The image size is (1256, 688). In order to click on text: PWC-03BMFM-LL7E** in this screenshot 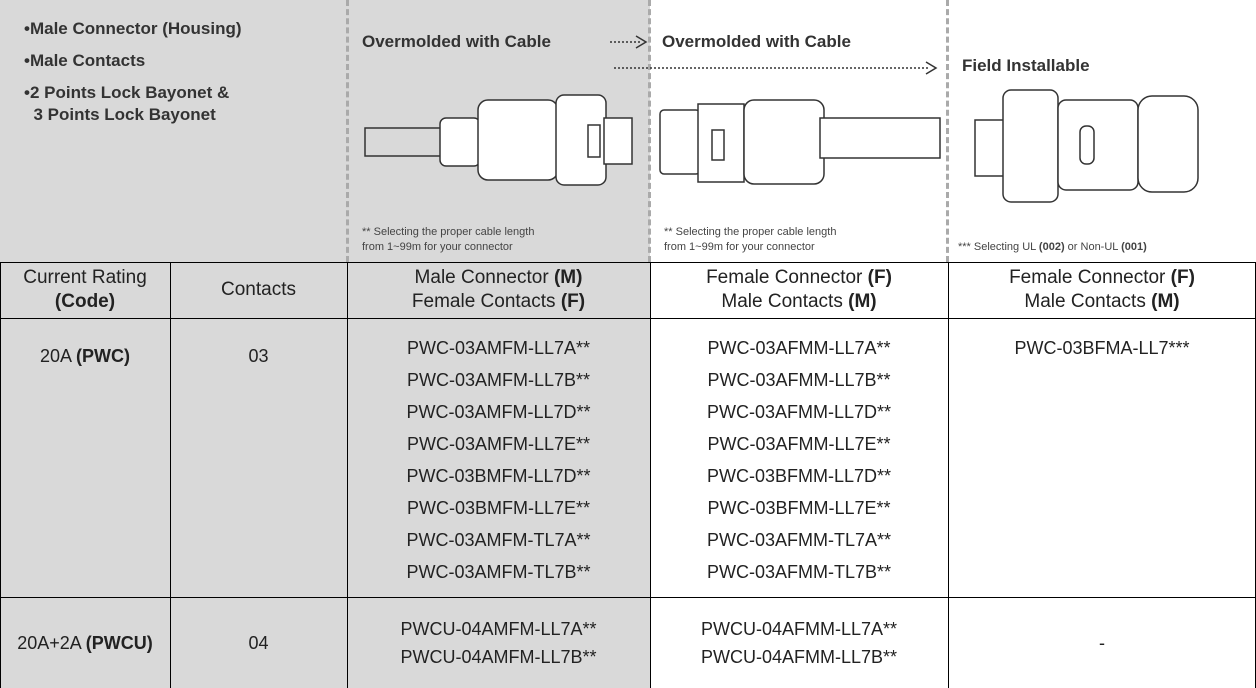, I will do `click(498, 508)`.